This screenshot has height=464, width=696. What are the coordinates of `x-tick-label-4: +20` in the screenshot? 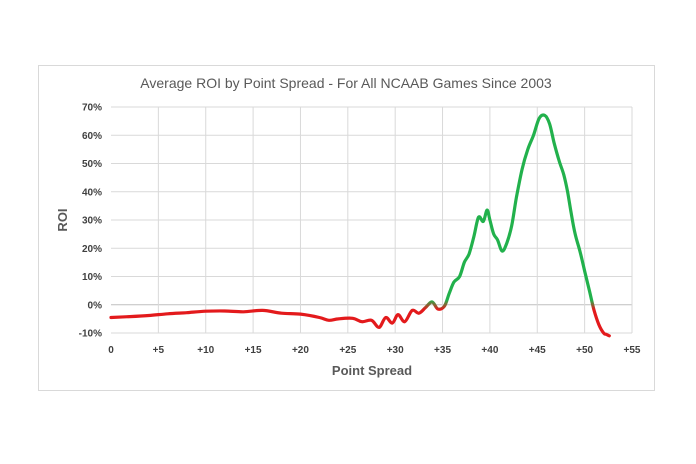 It's located at (300, 350).